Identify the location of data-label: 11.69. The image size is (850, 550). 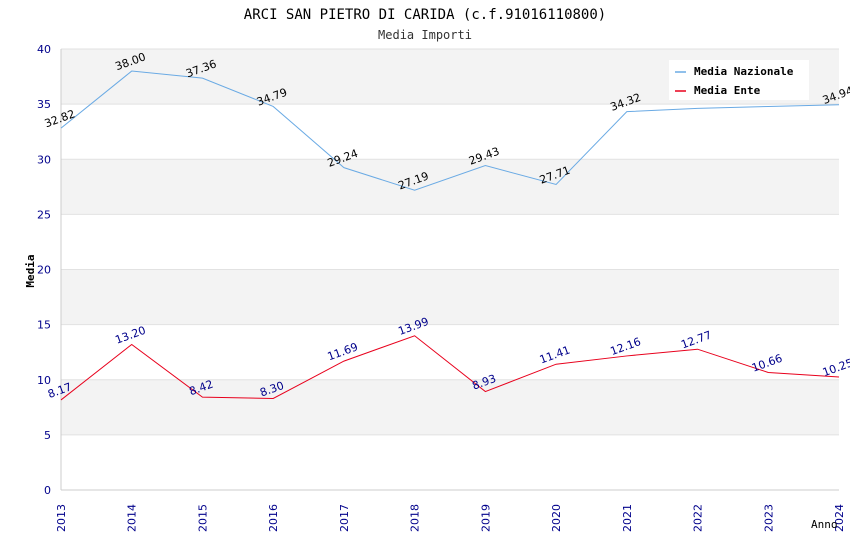
(343, 351).